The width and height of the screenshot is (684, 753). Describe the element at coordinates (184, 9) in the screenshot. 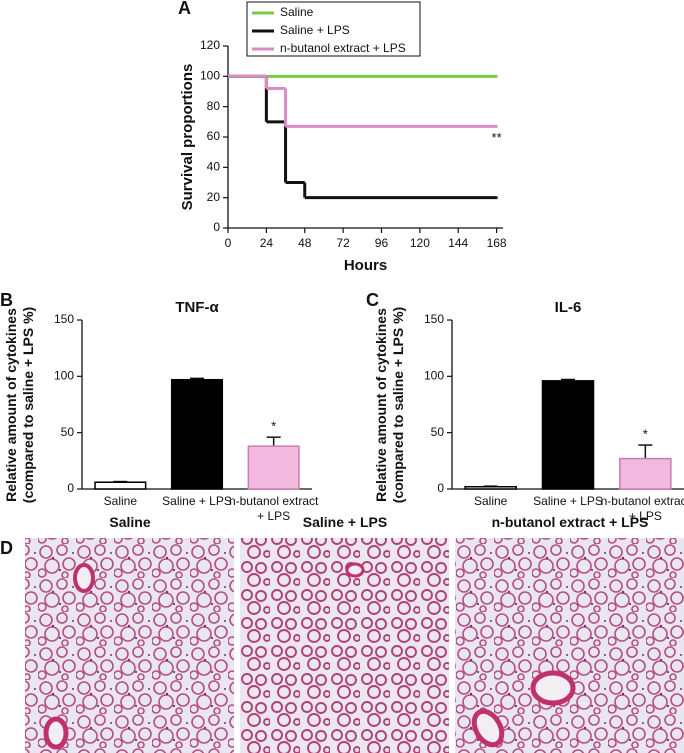

I see `panel-label: A` at that location.